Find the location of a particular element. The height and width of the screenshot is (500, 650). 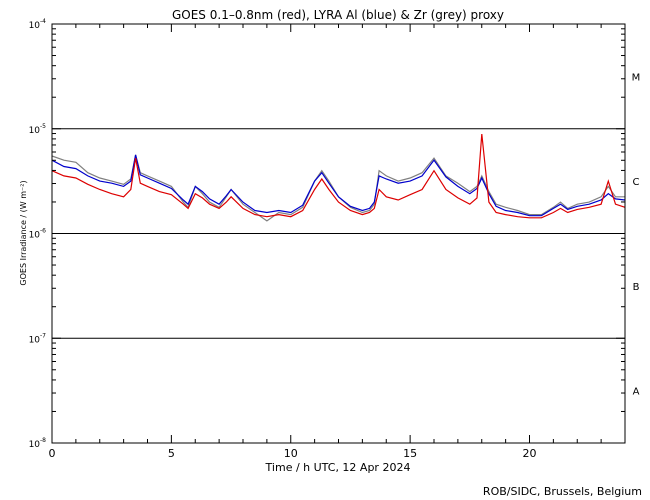

flare-class-label: M is located at coordinates (636, 77).